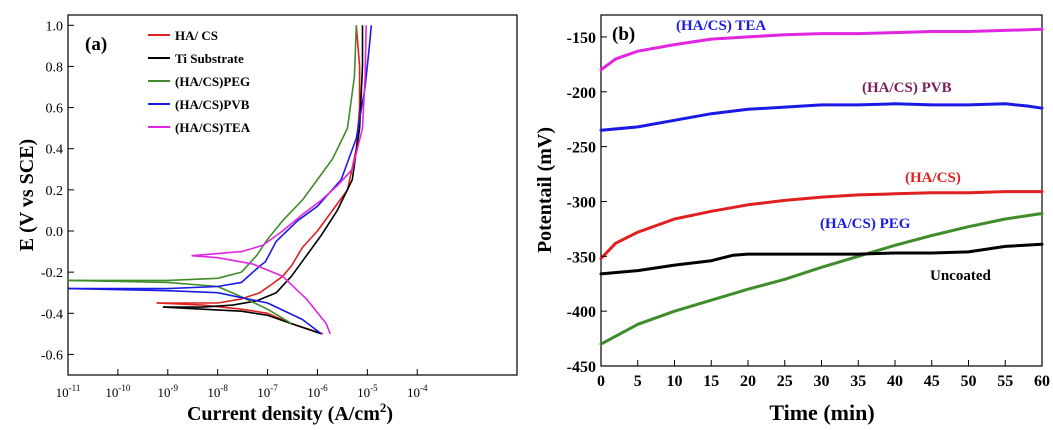 This screenshot has height=430, width=1053. Describe the element at coordinates (55, 191) in the screenshot. I see `panel-a-y-tick-label: 0.2` at that location.